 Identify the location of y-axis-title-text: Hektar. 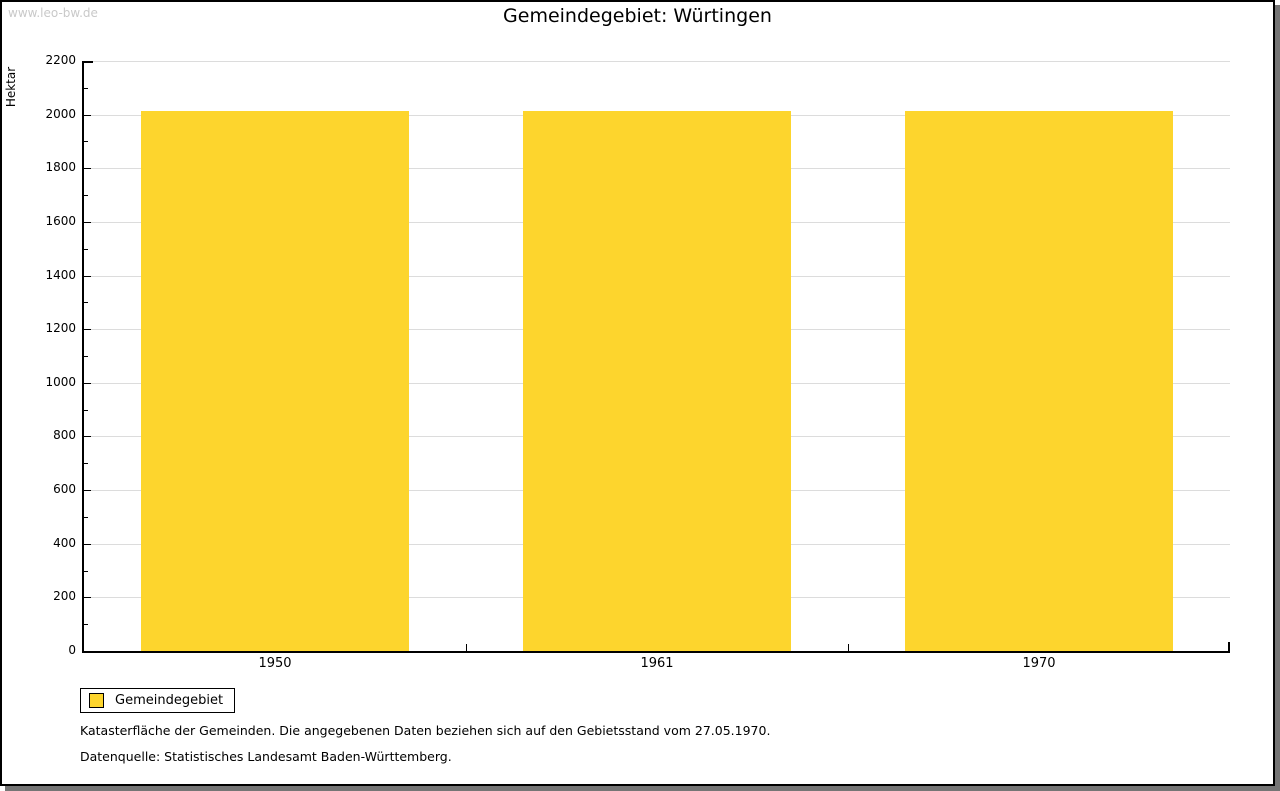
(11, 87).